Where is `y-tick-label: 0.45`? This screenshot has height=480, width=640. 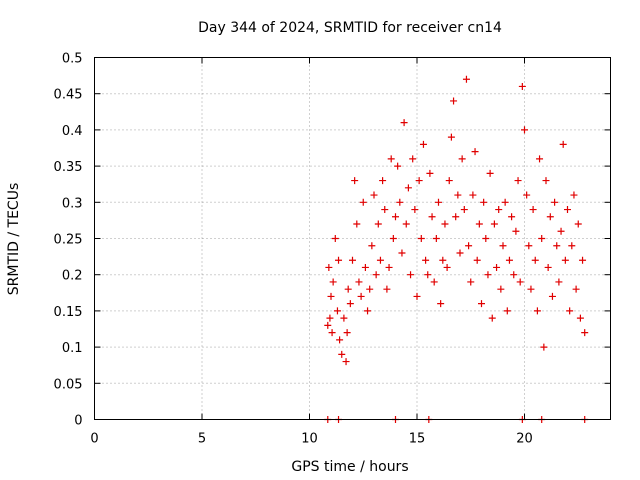 y-tick-label: 0.45 is located at coordinates (68, 95).